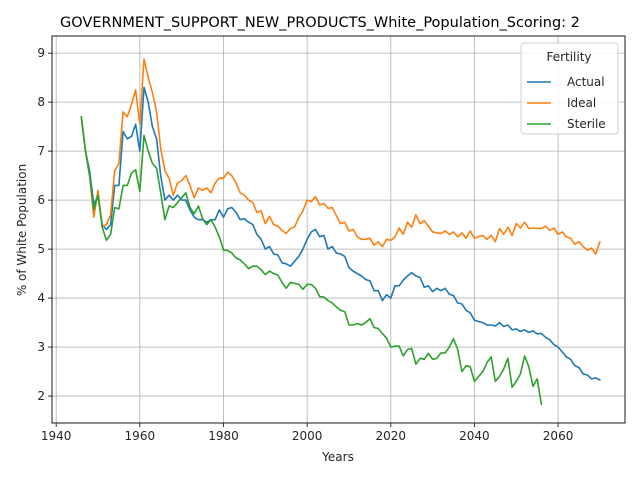  What do you see at coordinates (41, 249) in the screenshot?
I see `y-tick-label: 5` at bounding box center [41, 249].